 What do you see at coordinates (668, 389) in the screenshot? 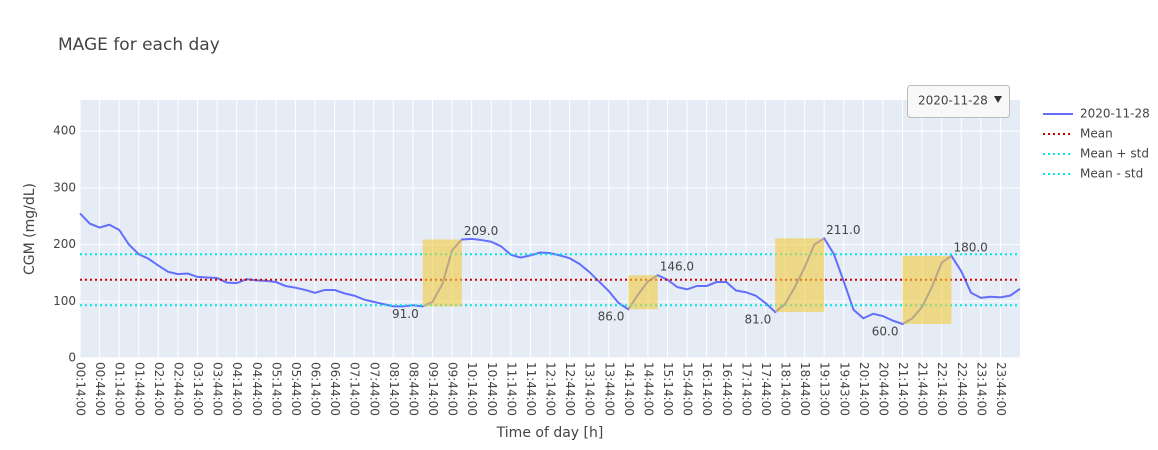
I see `x-tick-label: 15:14:00` at bounding box center [668, 389].